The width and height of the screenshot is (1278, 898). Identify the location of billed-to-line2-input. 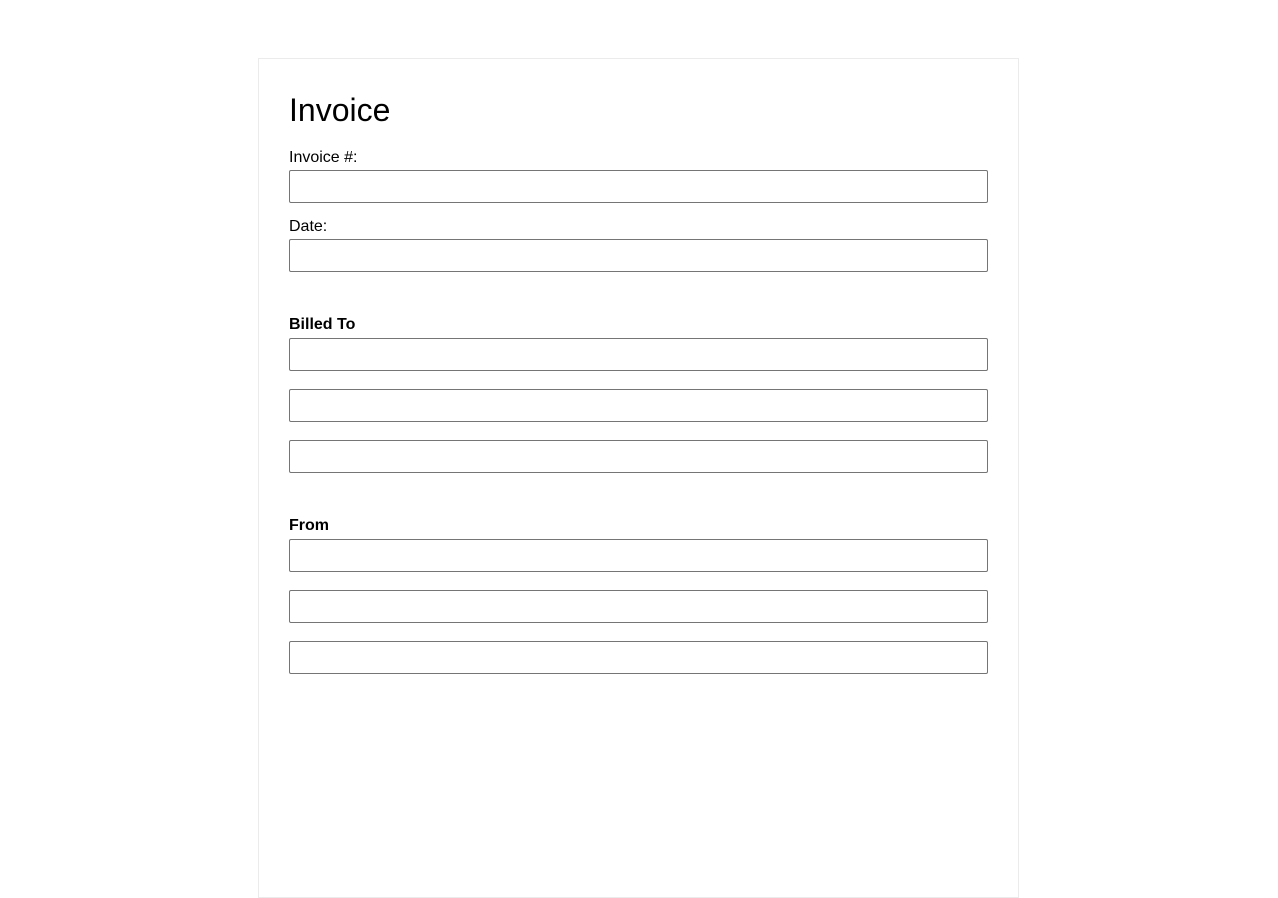
(638, 406).